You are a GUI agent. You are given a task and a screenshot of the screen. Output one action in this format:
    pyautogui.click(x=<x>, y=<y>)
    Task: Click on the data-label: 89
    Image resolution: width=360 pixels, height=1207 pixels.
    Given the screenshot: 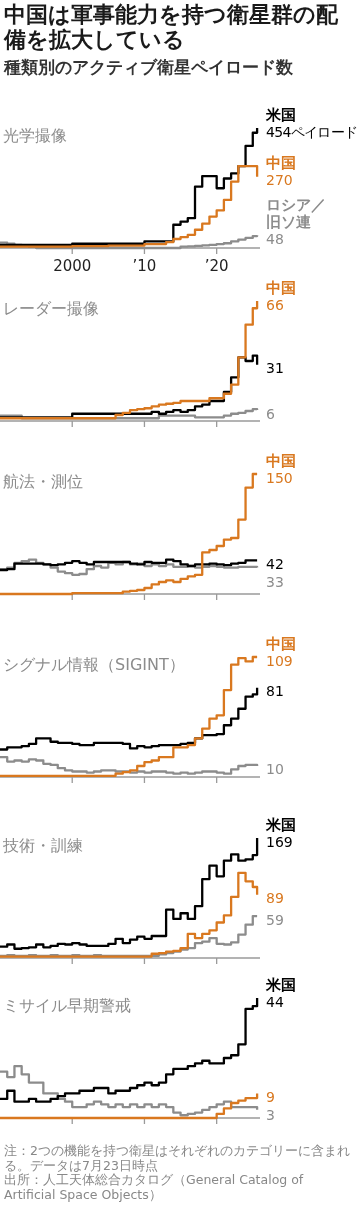 What is the action you would take?
    pyautogui.click(x=275, y=898)
    